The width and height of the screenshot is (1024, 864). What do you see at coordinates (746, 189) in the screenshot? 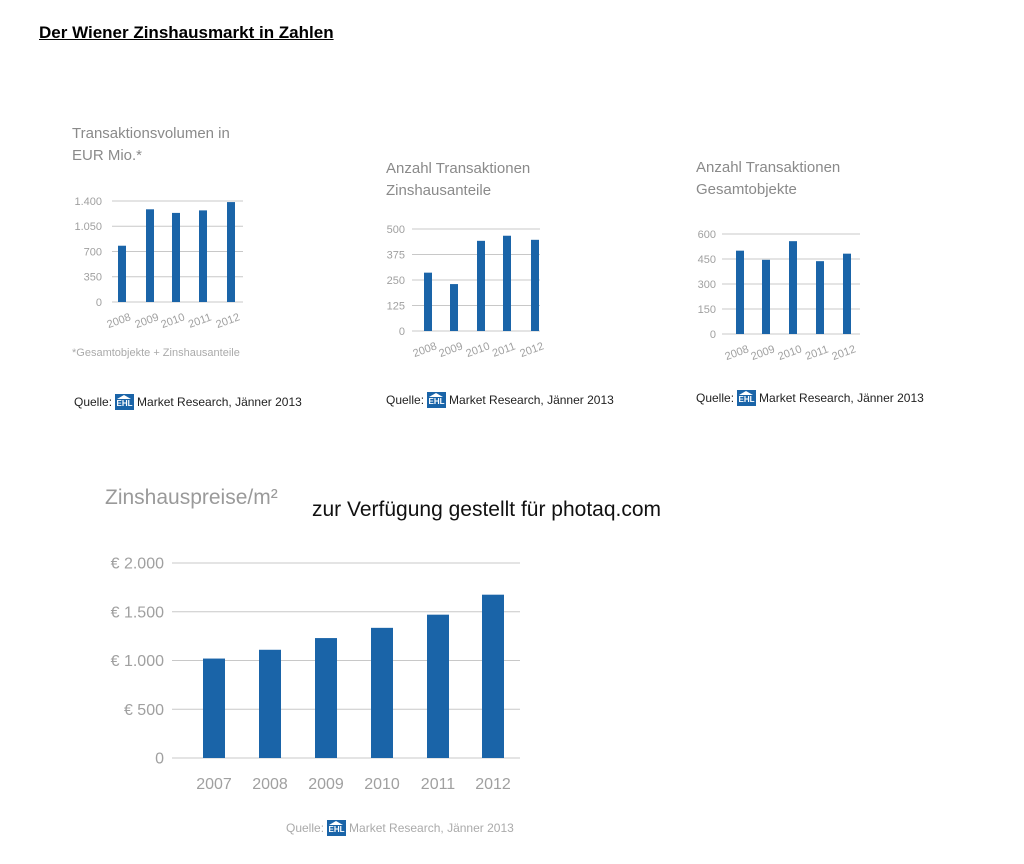
I see `chart3-title-line2: Gesamtobjekte` at bounding box center [746, 189].